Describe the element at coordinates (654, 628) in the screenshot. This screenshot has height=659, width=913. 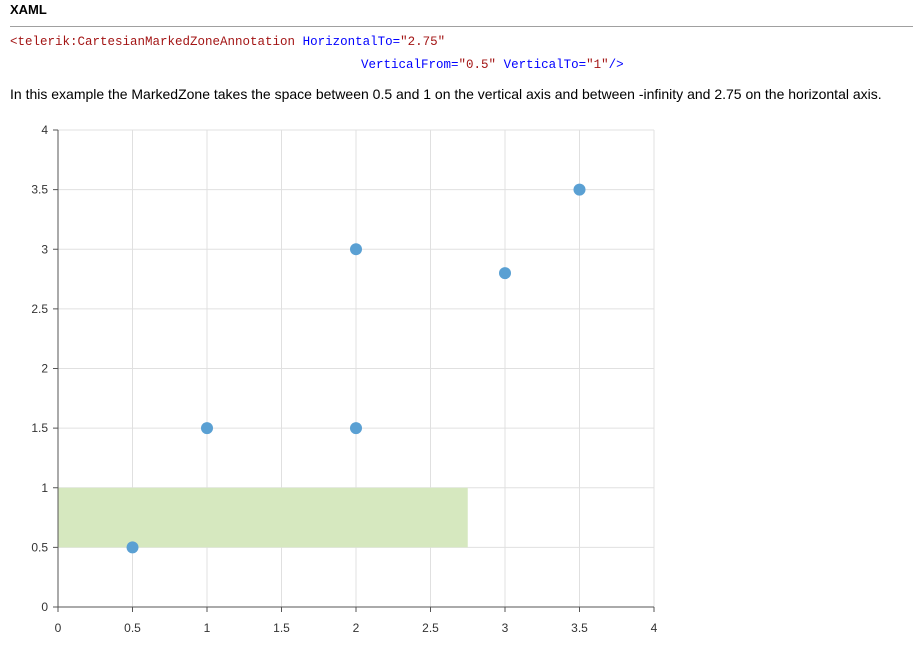
I see `x-tick-label: 4` at that location.